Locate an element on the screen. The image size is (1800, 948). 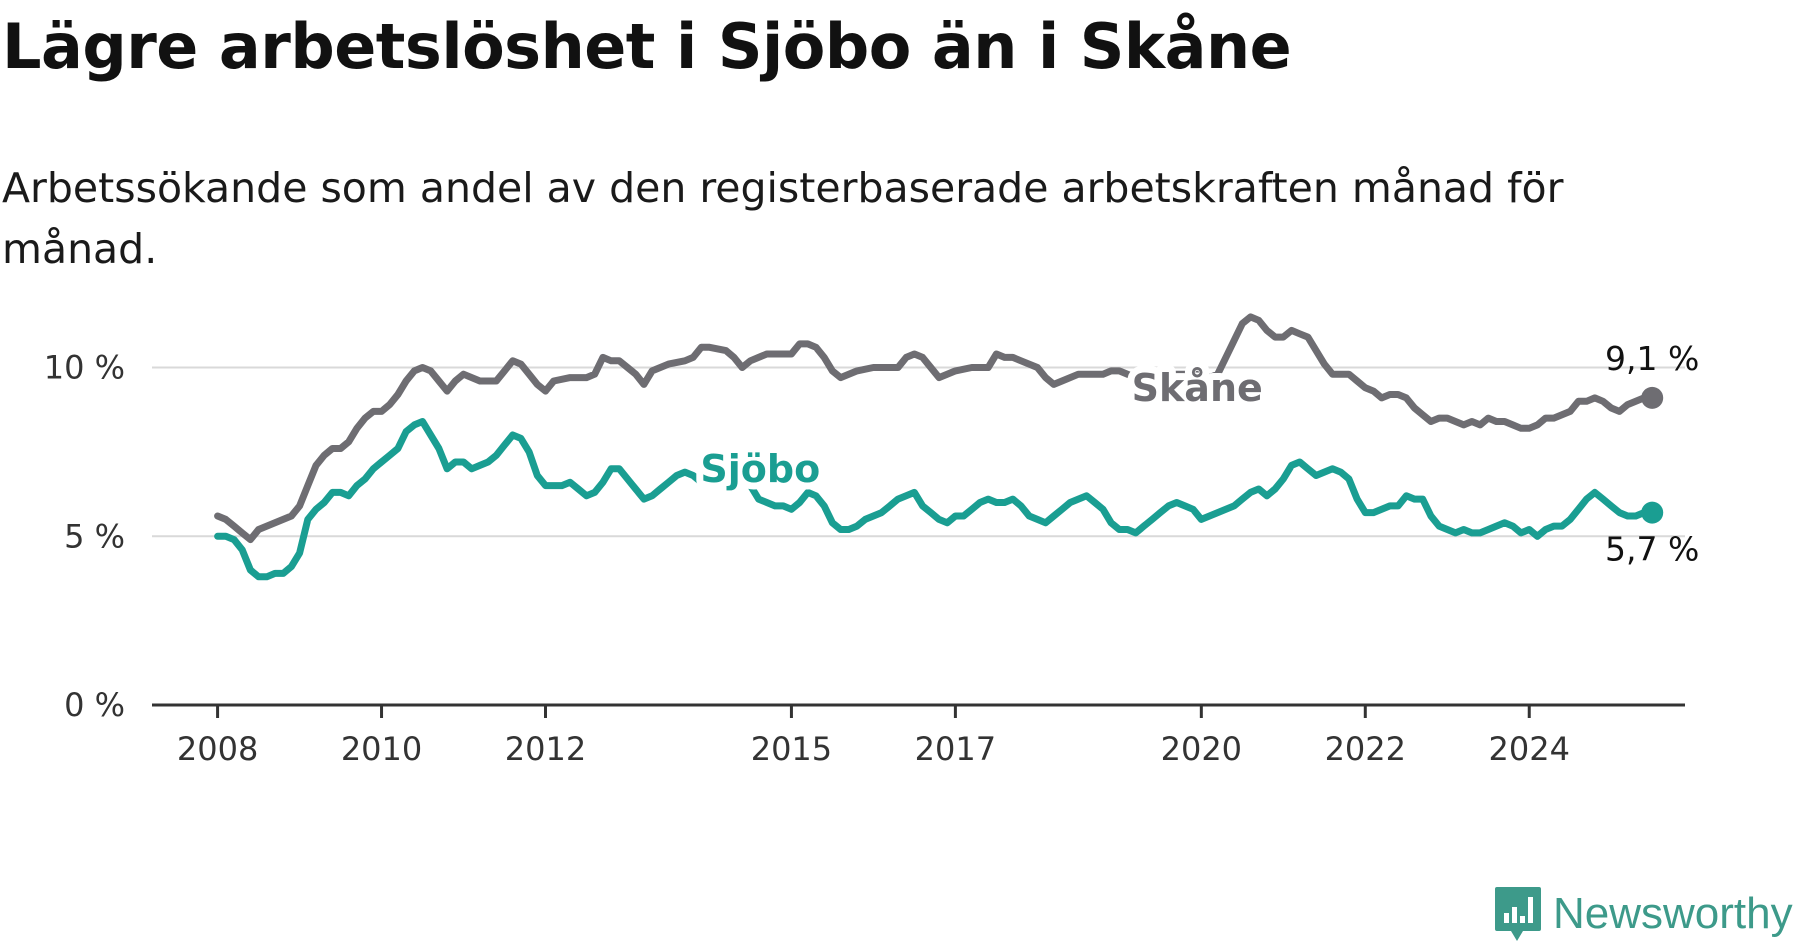
brand-name: Newsworthy is located at coordinates (1673, 913).